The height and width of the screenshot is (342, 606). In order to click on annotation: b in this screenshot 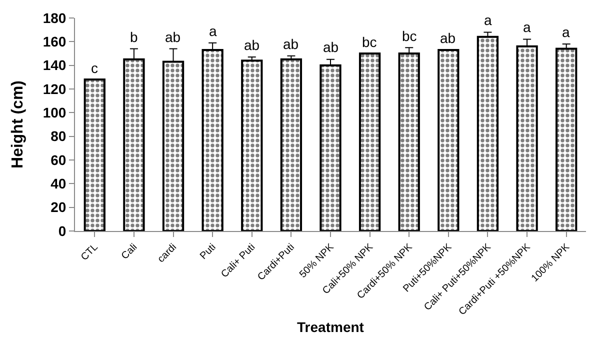, I will do `click(134, 37)`.